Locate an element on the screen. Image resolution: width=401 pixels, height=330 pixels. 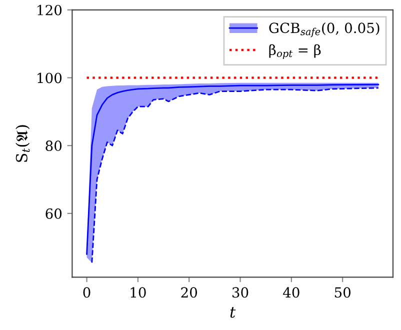
y-tick-label: 120 is located at coordinates (50, 10).